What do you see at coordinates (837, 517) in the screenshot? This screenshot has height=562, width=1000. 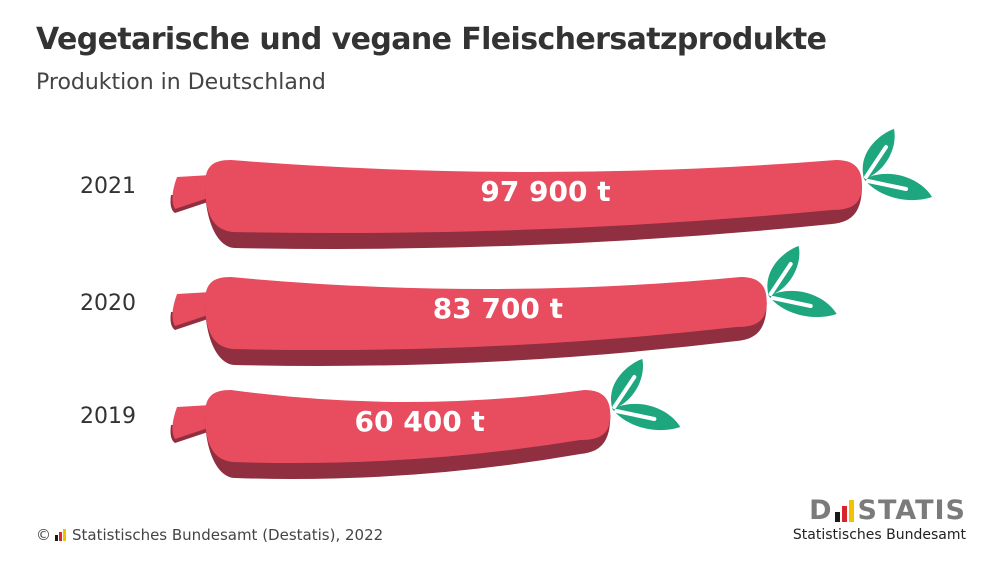 I see `logo-flag-bar-black` at bounding box center [837, 517].